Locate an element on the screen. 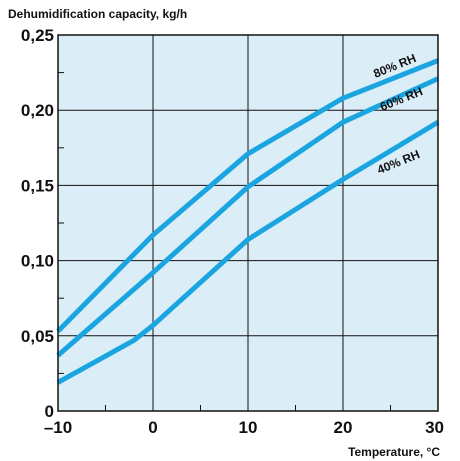 This screenshot has width=460, height=461. y-tick-label: 0,15 is located at coordinates (37, 185).